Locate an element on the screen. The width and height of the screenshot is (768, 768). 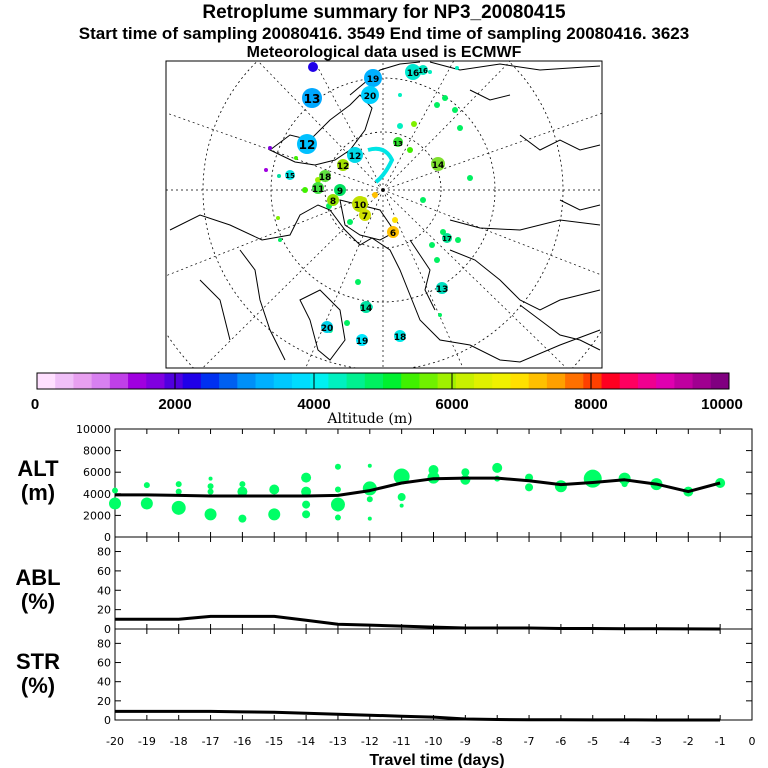
y-tick-label: 60 is located at coordinates (104, 663).